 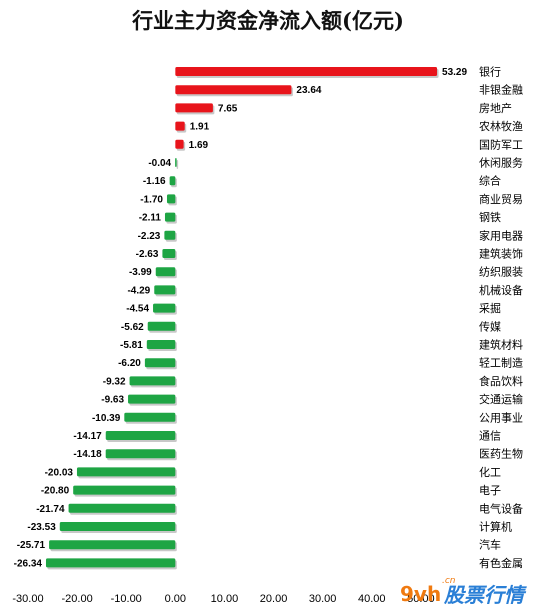 I want to click on category-label-13: 采掘, so click(x=490, y=308).